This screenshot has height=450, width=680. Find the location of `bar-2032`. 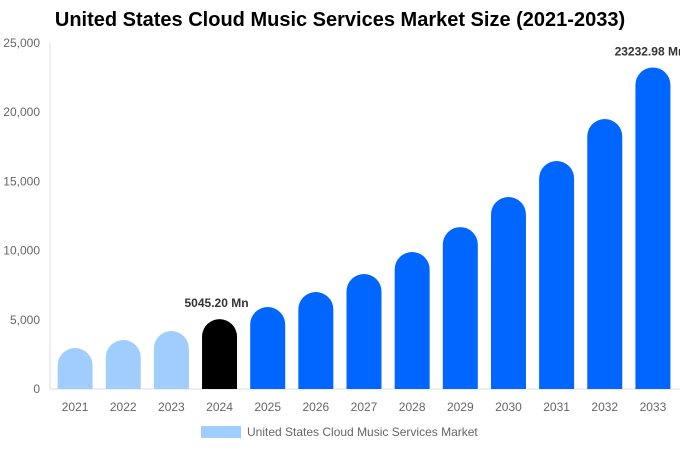

bar-2032 is located at coordinates (605, 253).